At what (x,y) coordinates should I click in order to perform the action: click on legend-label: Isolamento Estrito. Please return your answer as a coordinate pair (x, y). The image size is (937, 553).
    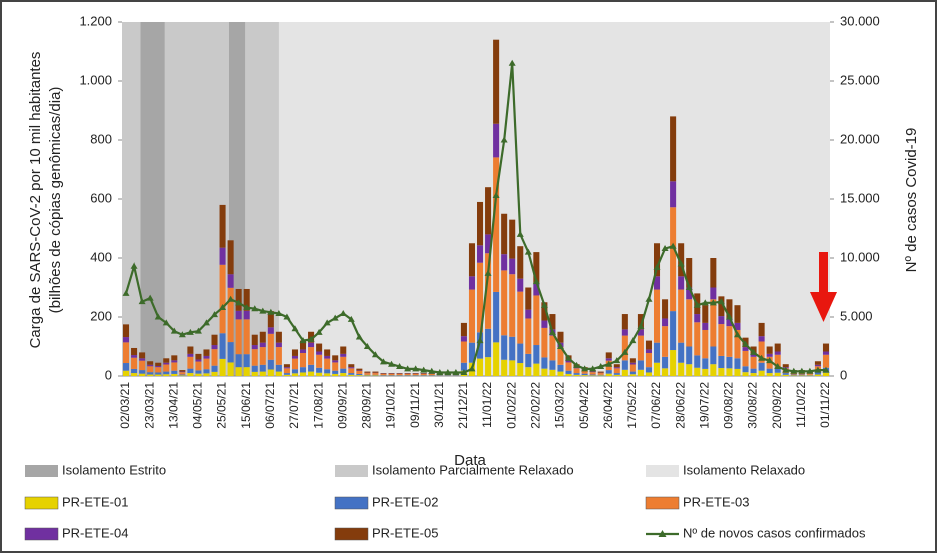
    Looking at the image, I should click on (114, 469).